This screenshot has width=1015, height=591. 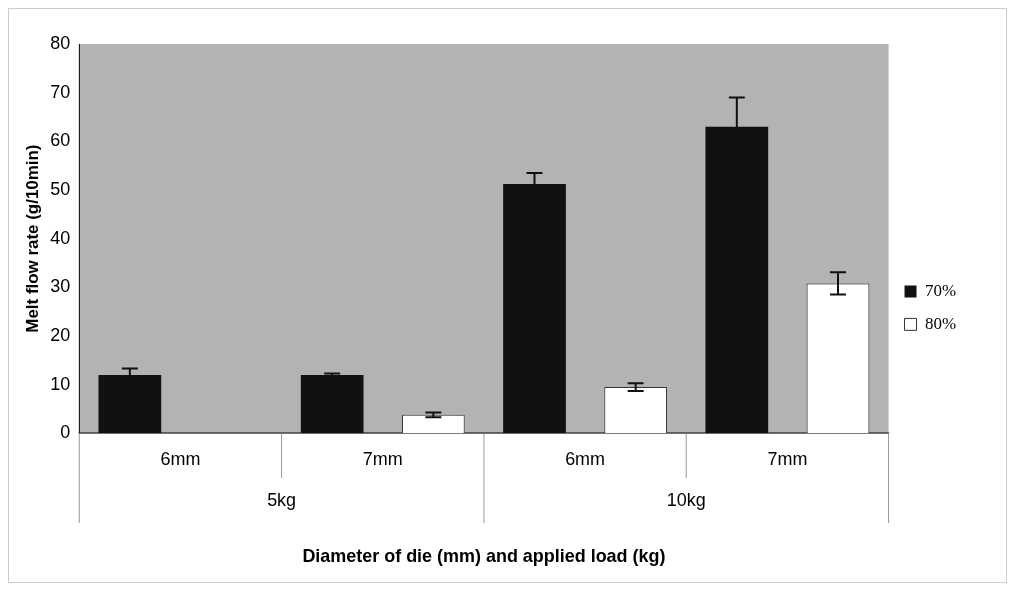 What do you see at coordinates (60, 188) in the screenshot?
I see `y-tick-label: 50` at bounding box center [60, 188].